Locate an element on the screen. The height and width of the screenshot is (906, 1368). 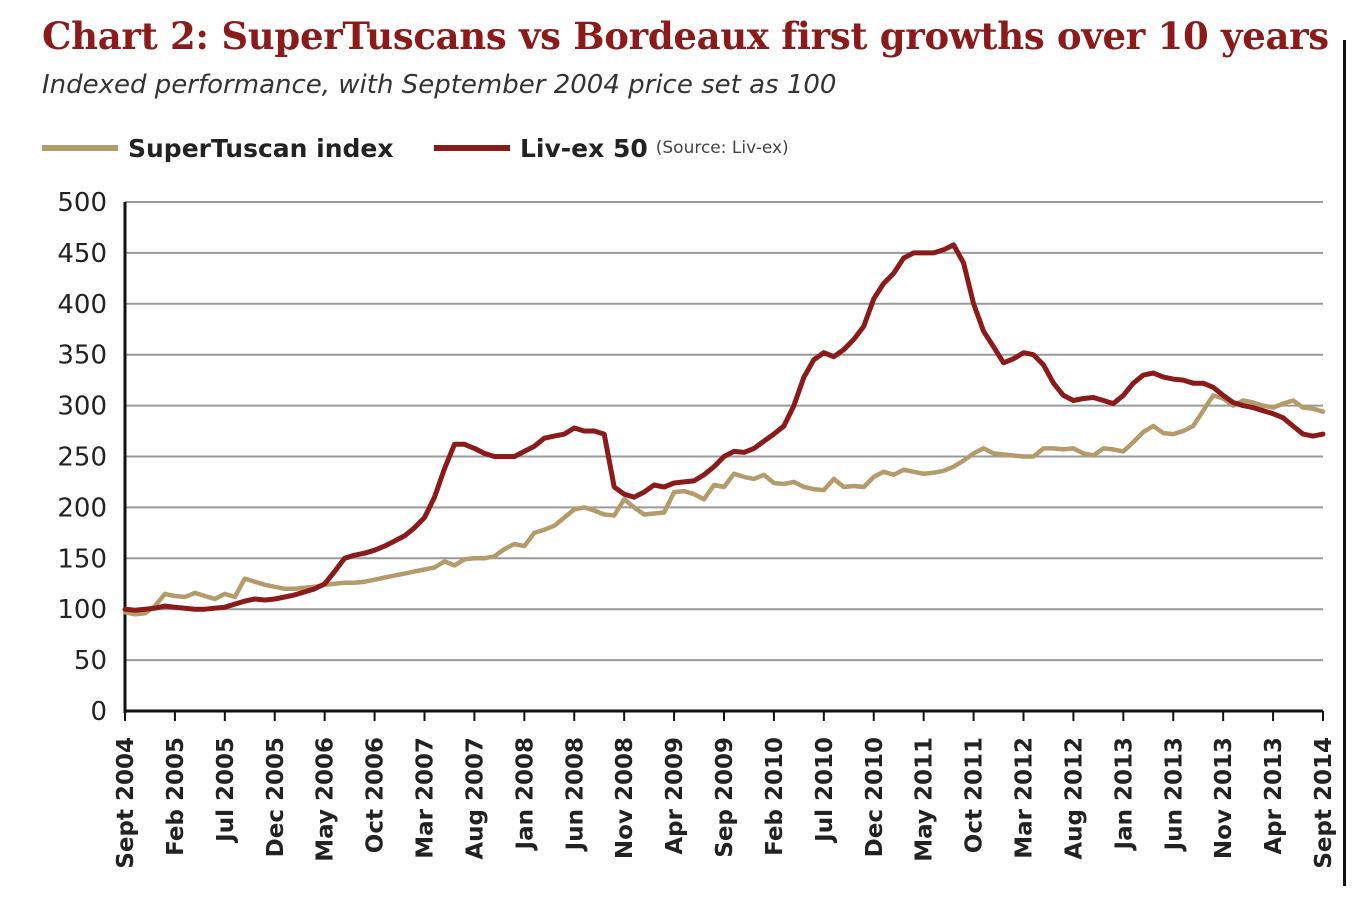
x-tick-label-18: Mar 2012 is located at coordinates (1025, 798).